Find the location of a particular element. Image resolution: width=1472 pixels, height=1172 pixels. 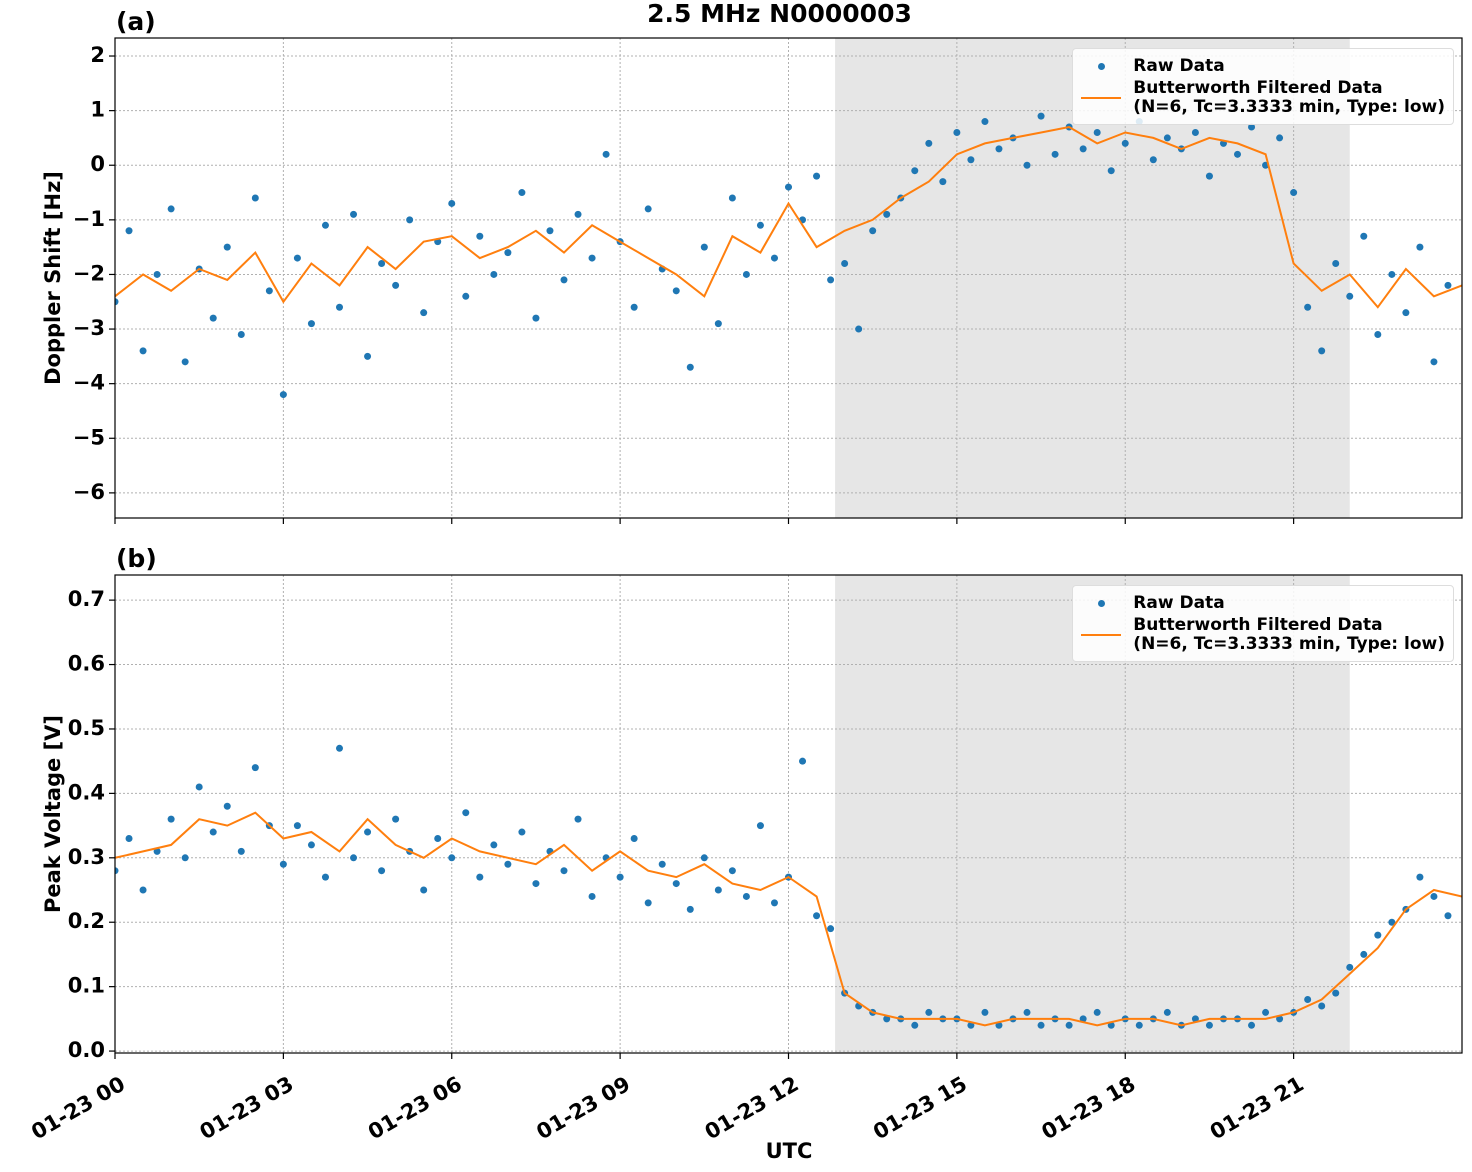

x-tick-label: 01-23 09 is located at coordinates (583, 1108).